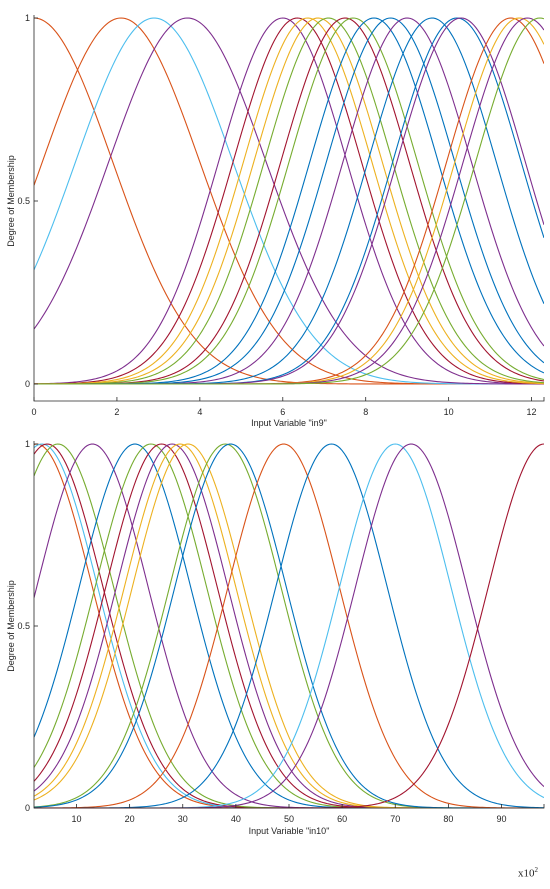 The height and width of the screenshot is (889, 550). Describe the element at coordinates (199, 412) in the screenshot. I see `x-tick-label: 4` at that location.